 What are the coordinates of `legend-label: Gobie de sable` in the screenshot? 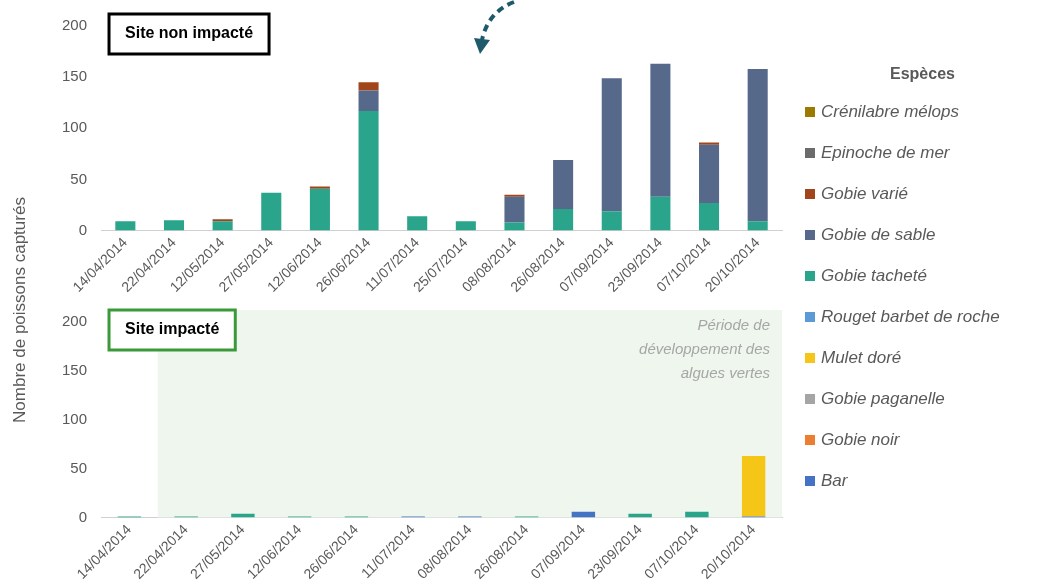 It's located at (878, 234).